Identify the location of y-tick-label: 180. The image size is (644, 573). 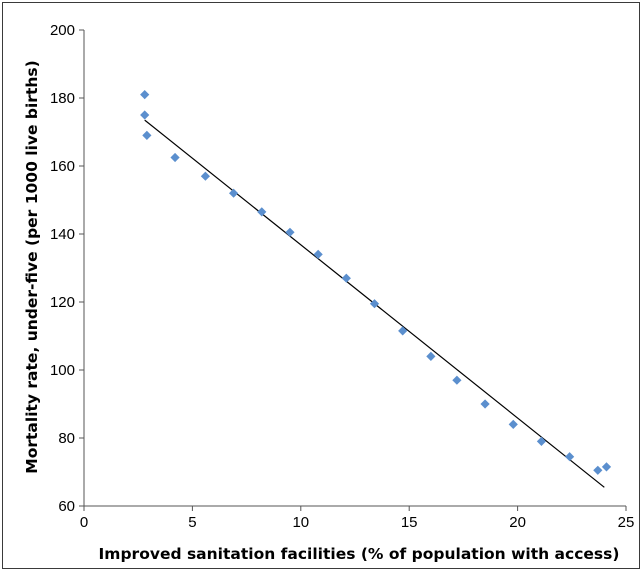
(62, 98).